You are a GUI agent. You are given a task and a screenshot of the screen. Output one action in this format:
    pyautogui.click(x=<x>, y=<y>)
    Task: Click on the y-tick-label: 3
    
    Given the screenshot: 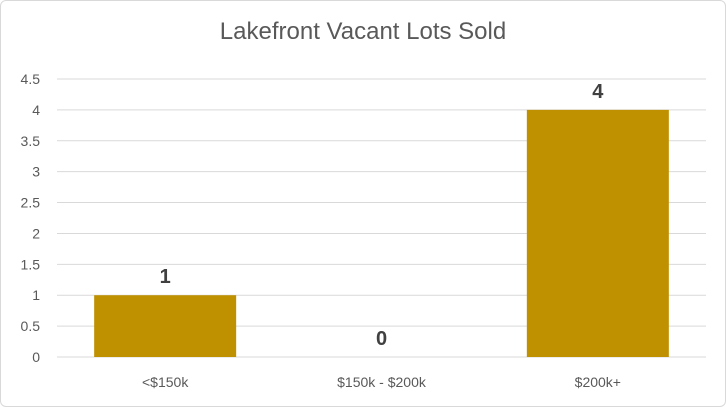 What is the action you would take?
    pyautogui.click(x=36, y=172)
    